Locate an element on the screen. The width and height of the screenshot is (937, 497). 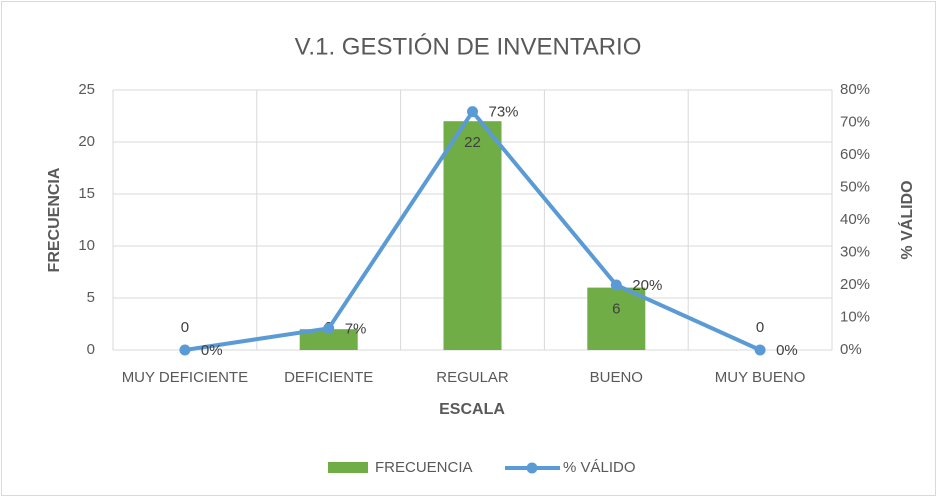
line-value-label: 7% is located at coordinates (356, 328).